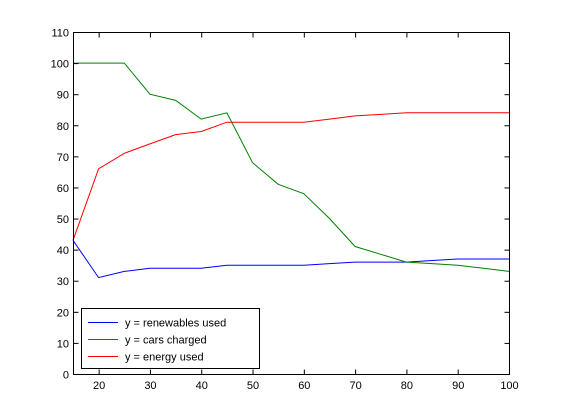 This screenshot has height=420, width=561. I want to click on y-tick-label: 10, so click(63, 344).